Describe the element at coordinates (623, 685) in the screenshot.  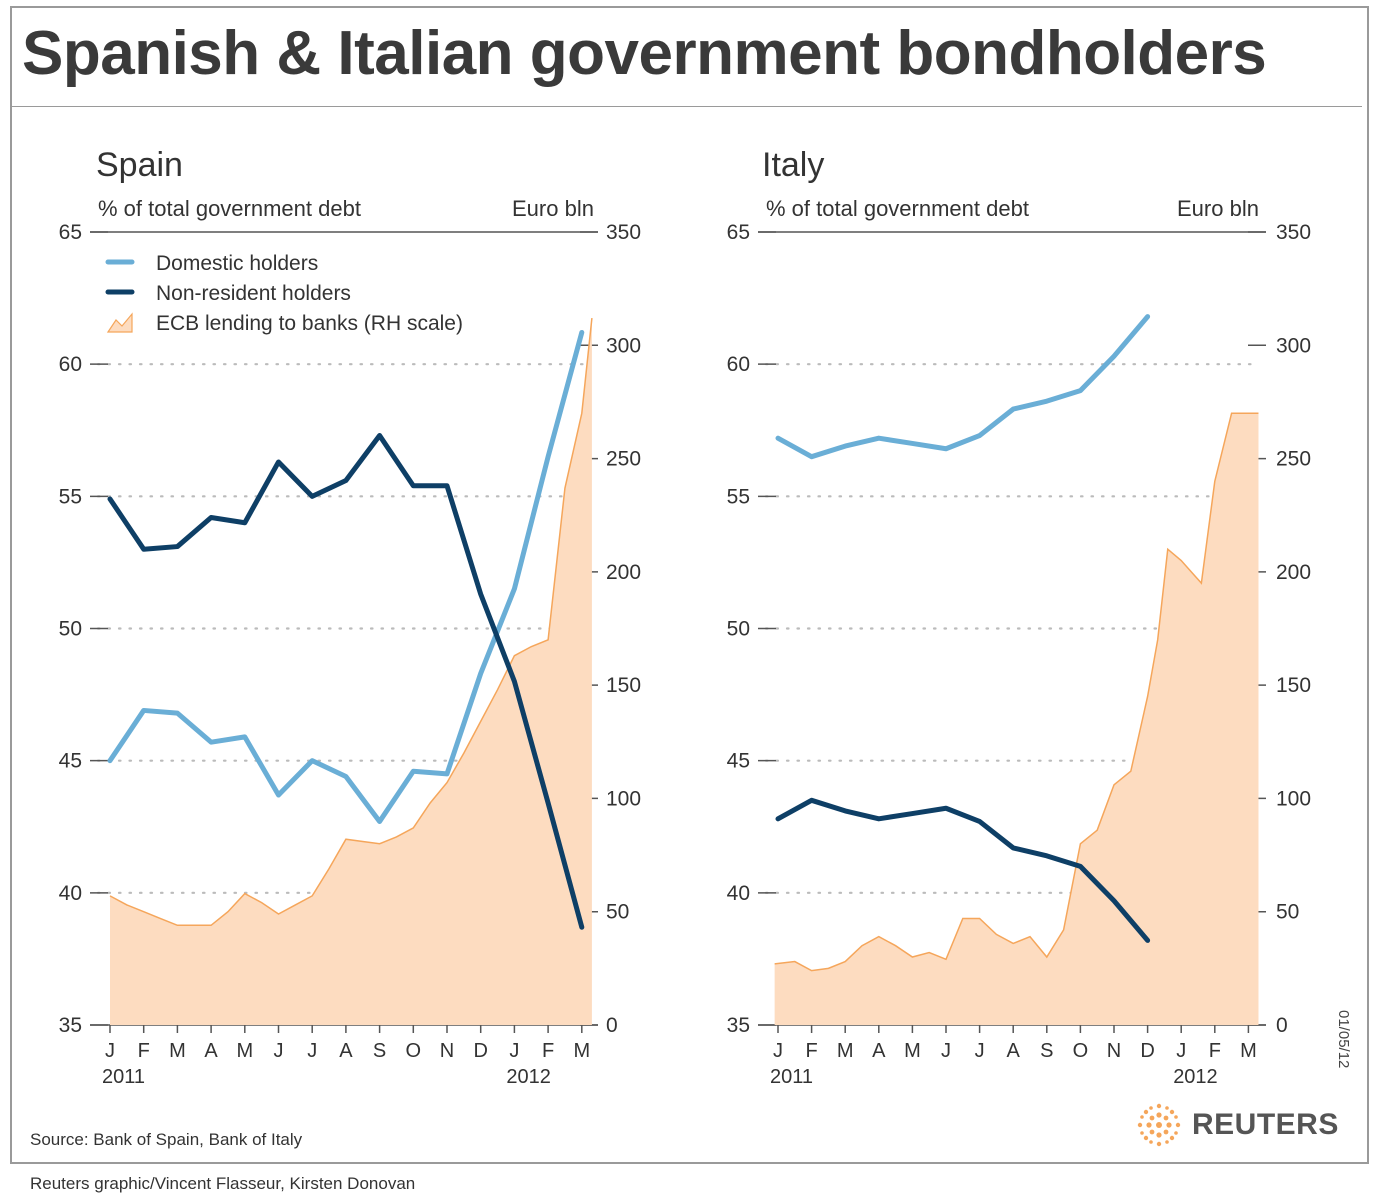
I see `spain-right-tick-label: 150` at that location.